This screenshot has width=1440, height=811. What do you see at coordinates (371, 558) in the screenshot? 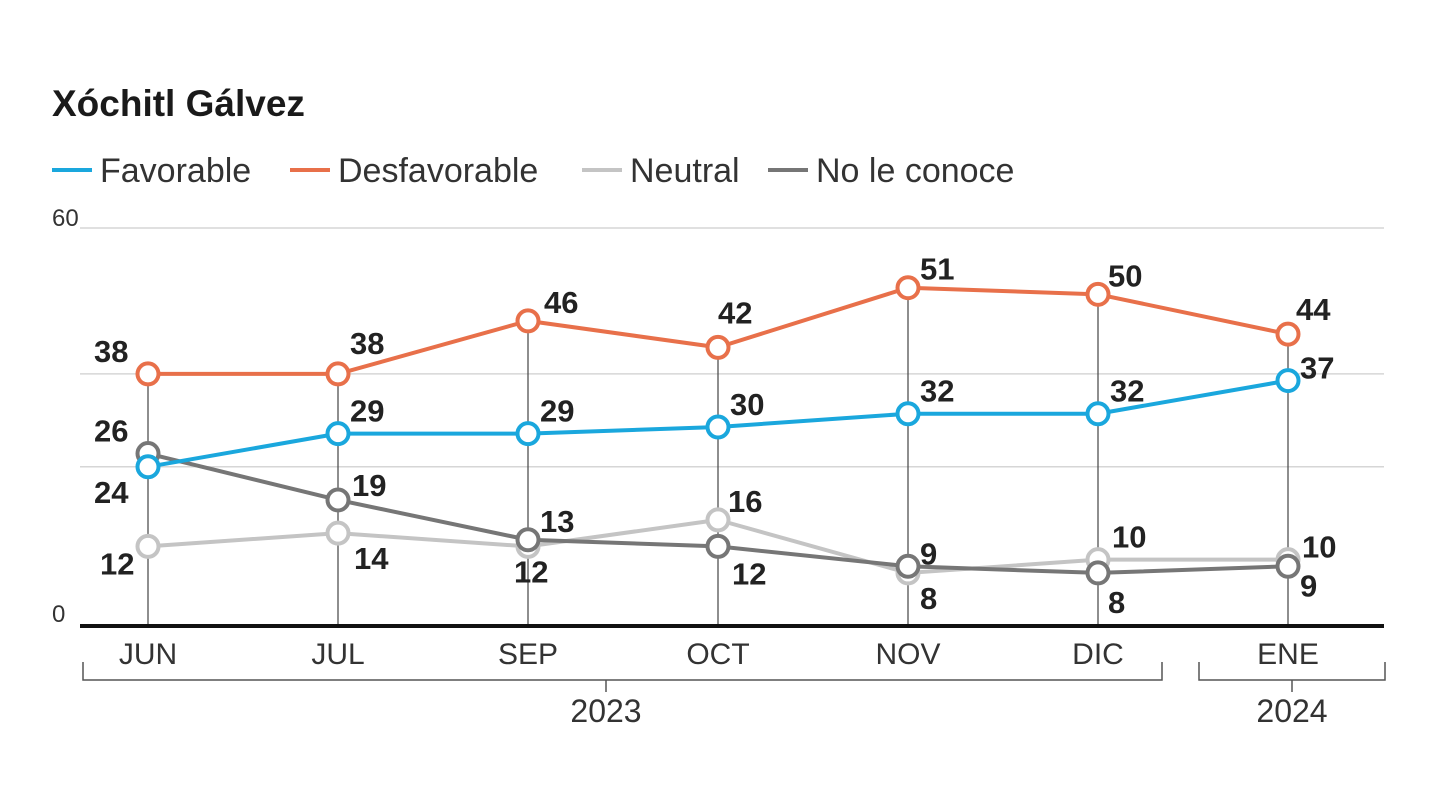
I see `value-label: 14` at bounding box center [371, 558].